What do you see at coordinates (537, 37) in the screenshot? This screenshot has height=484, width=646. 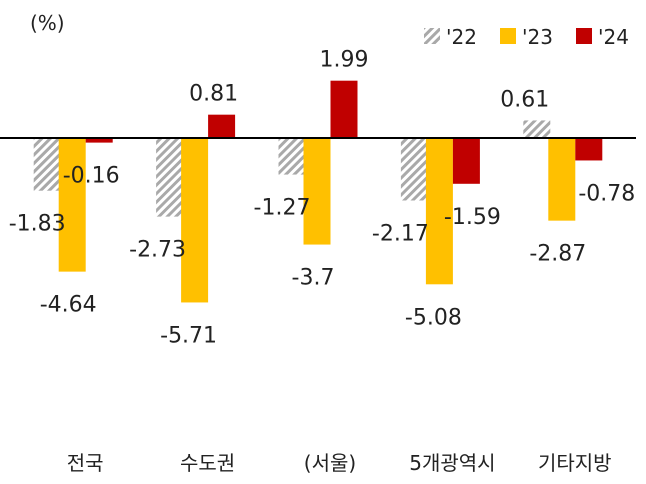 I see `legend-label-2: '23` at bounding box center [537, 37].